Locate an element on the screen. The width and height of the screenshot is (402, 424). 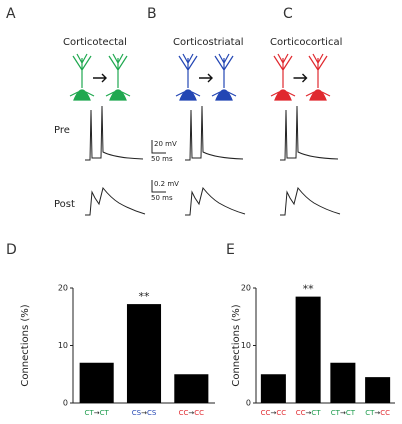
cell-title: Corticotectal is located at coordinates (95, 42).